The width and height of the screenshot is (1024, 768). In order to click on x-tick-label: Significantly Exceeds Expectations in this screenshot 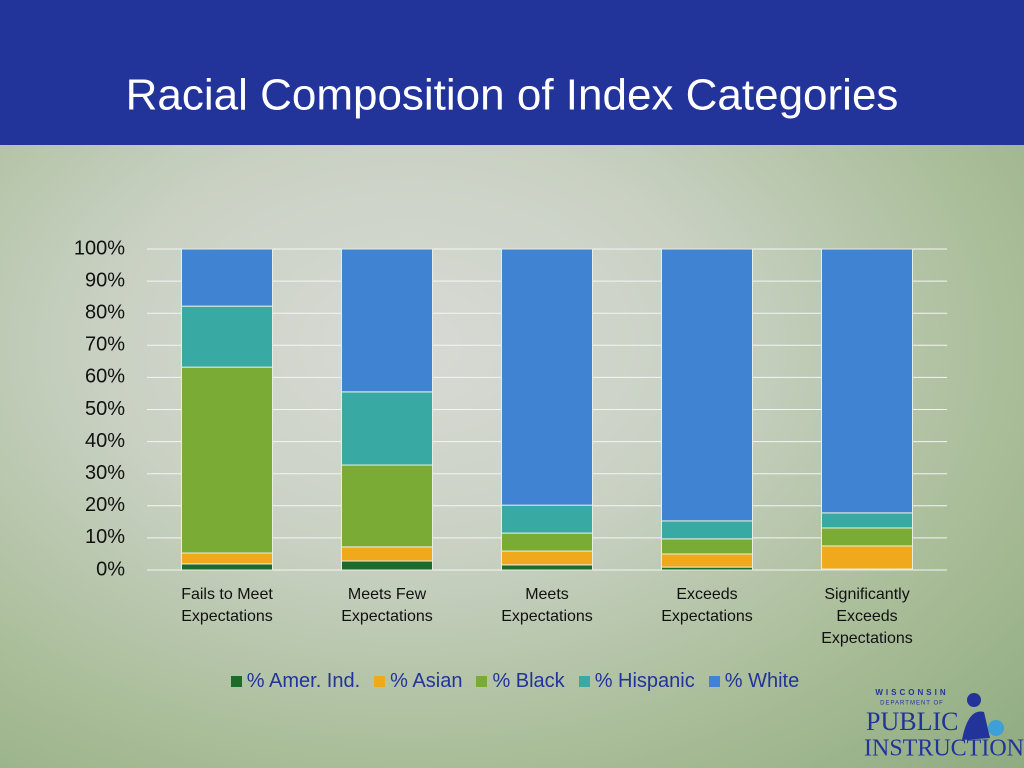, I will do `click(867, 616)`.